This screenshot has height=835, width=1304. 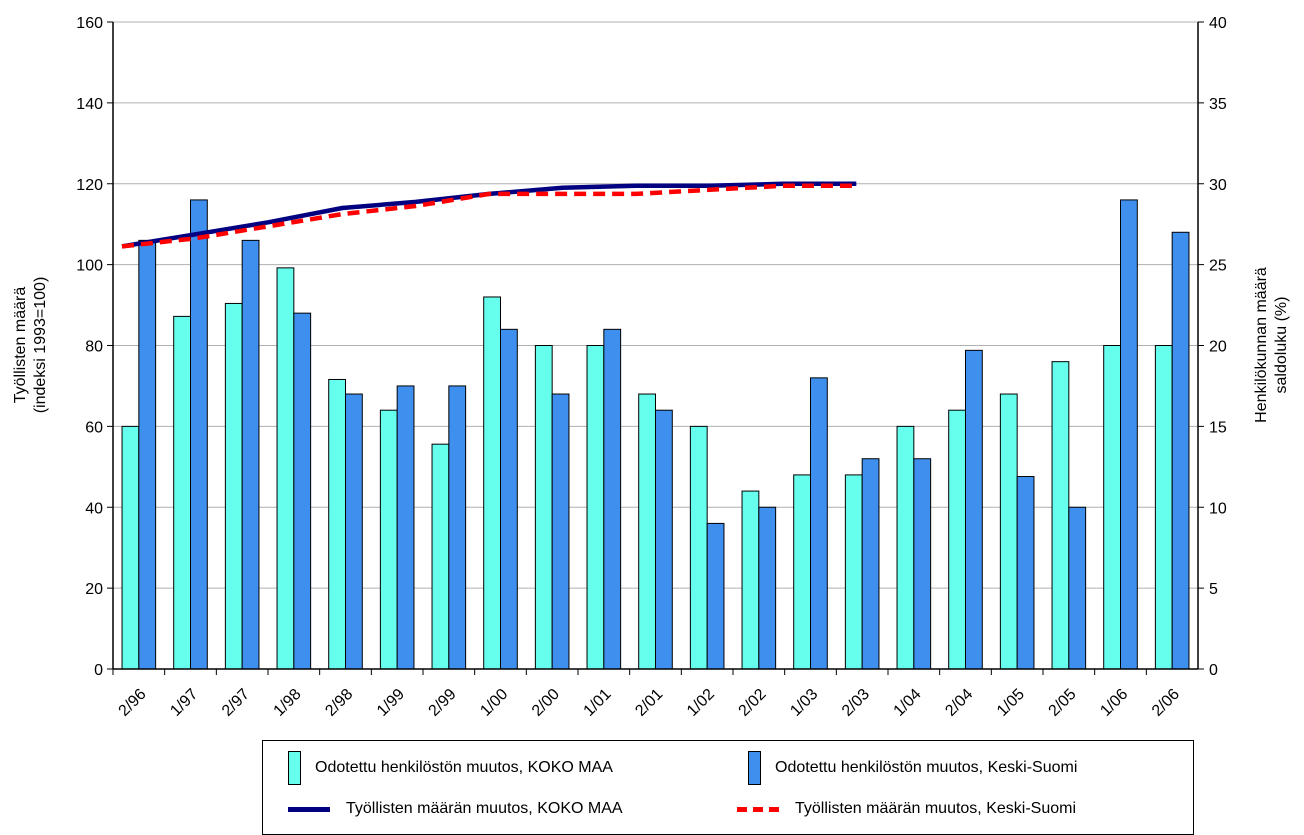 What do you see at coordinates (294, 768) in the screenshot?
I see `legend-swatch-koko-maa` at bounding box center [294, 768].